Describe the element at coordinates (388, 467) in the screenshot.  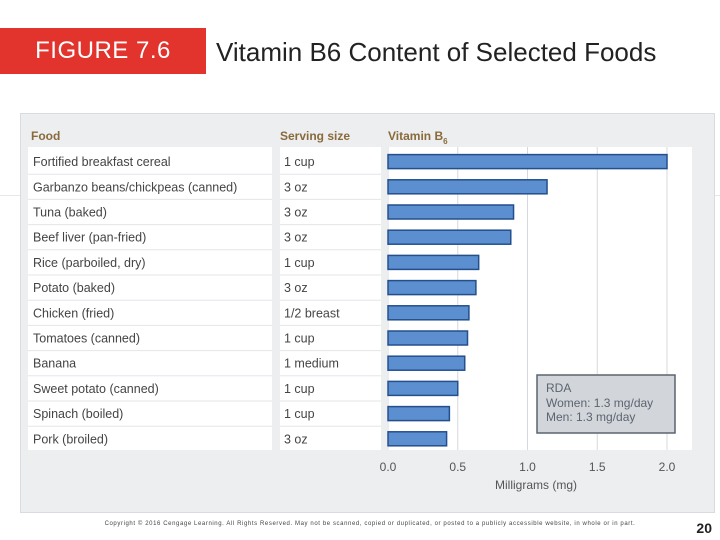
I see `x-tick-label: 0.0` at that location.